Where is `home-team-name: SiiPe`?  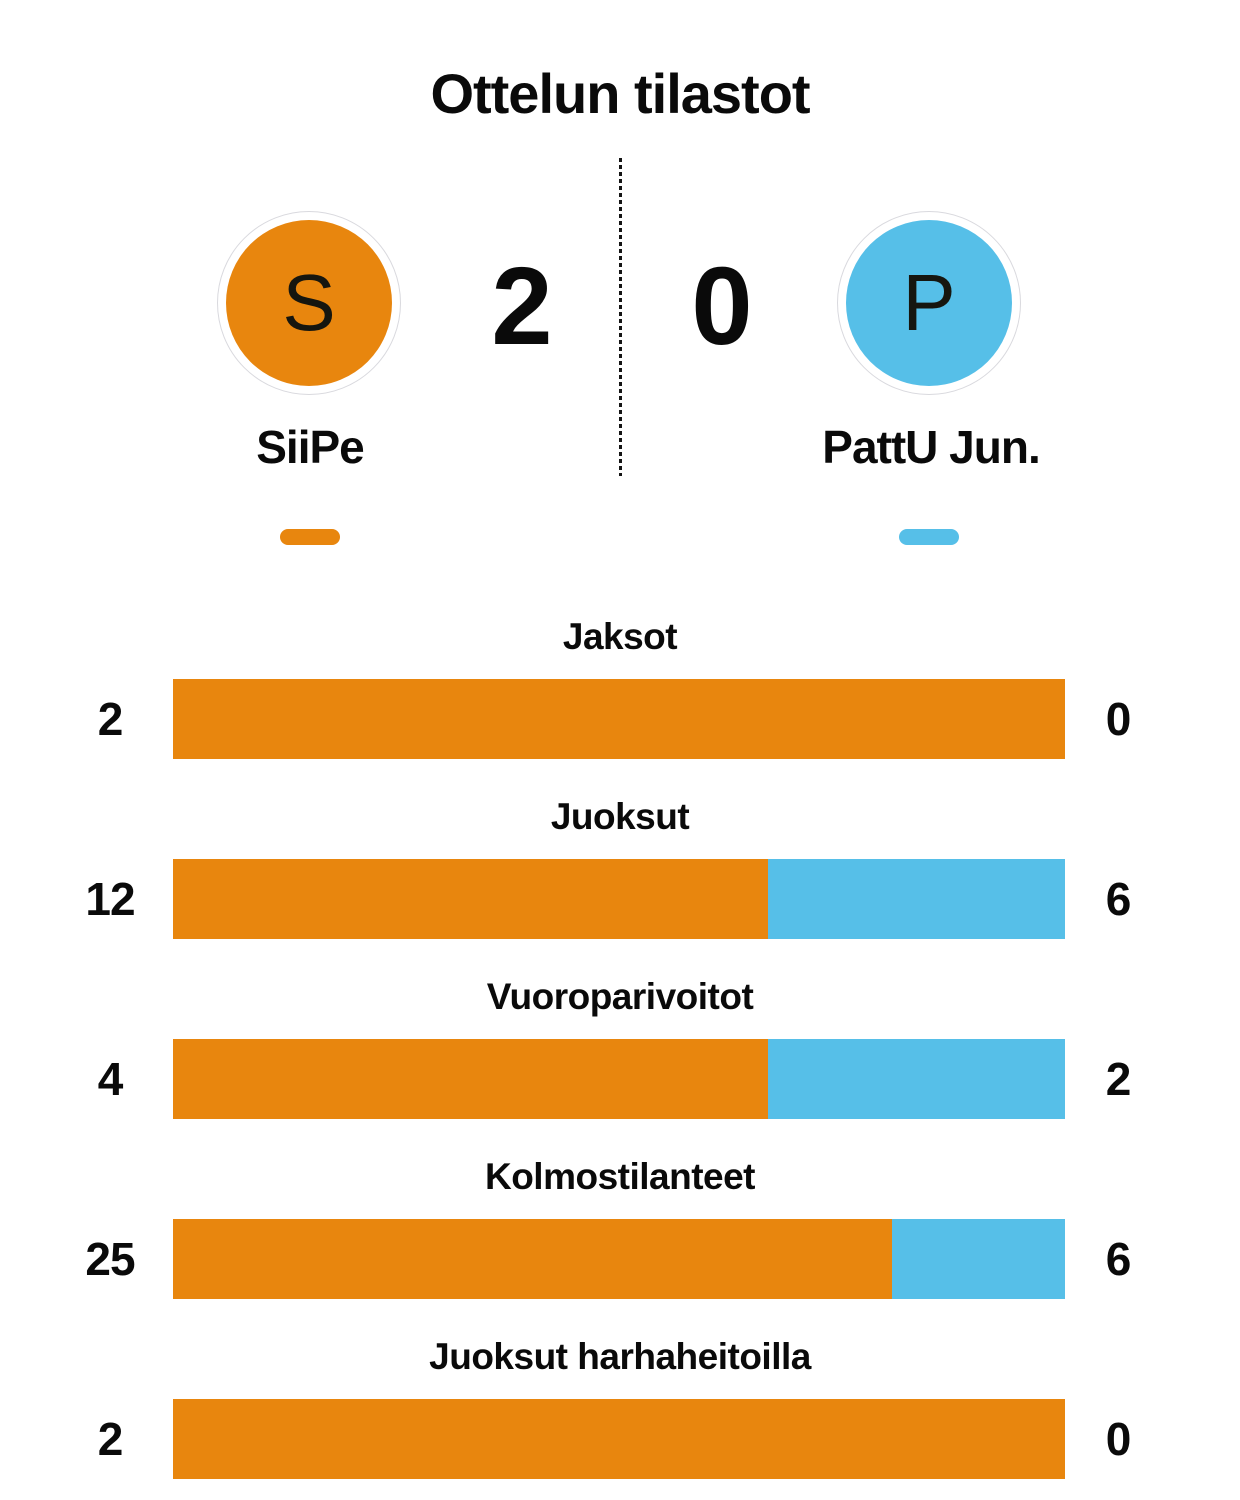
home-team-name: SiiPe is located at coordinates (310, 447).